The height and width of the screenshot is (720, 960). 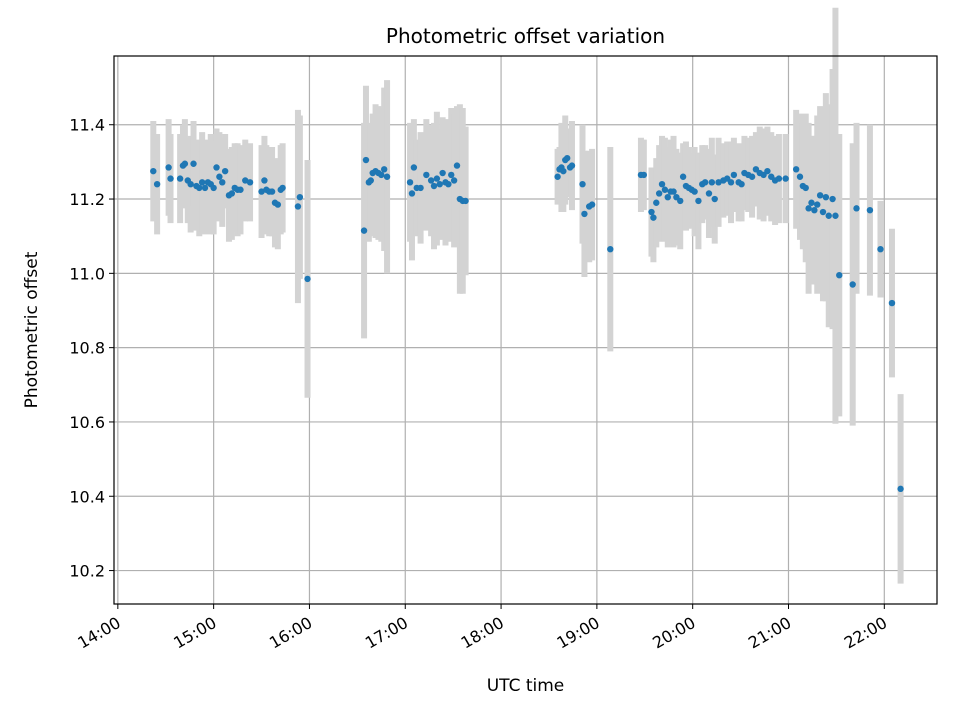 I want to click on y-axis-ticks: 10.2 10.4 10.6 10.8 11.0 11.2 11.4, so click(x=91, y=348).